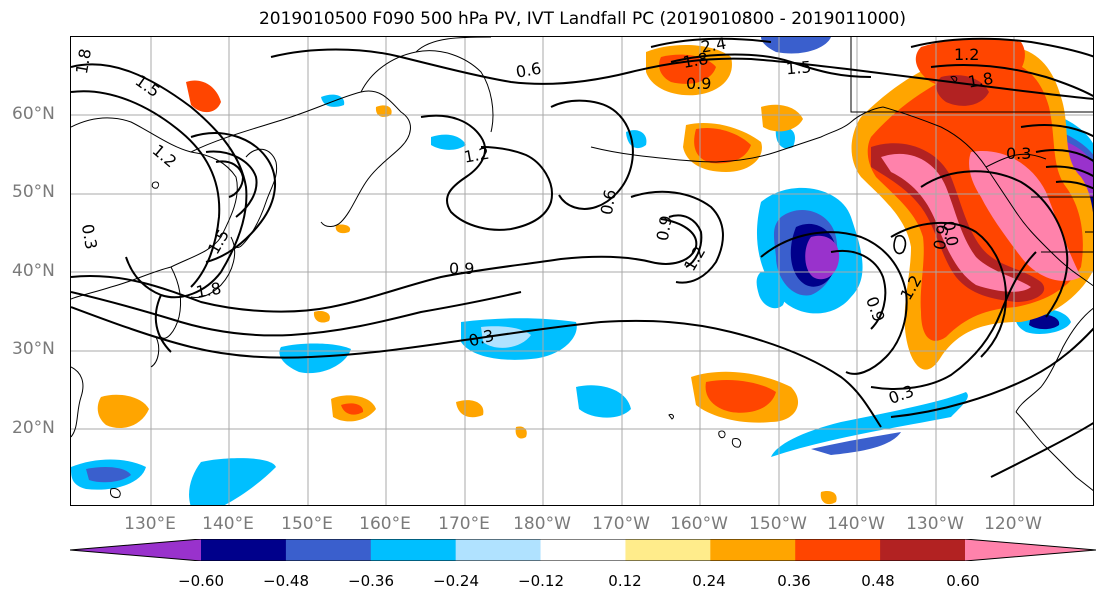 This screenshot has width=1105, height=601. What do you see at coordinates (385, 524) in the screenshot?
I see `lon-label-160e: 160°E` at bounding box center [385, 524].